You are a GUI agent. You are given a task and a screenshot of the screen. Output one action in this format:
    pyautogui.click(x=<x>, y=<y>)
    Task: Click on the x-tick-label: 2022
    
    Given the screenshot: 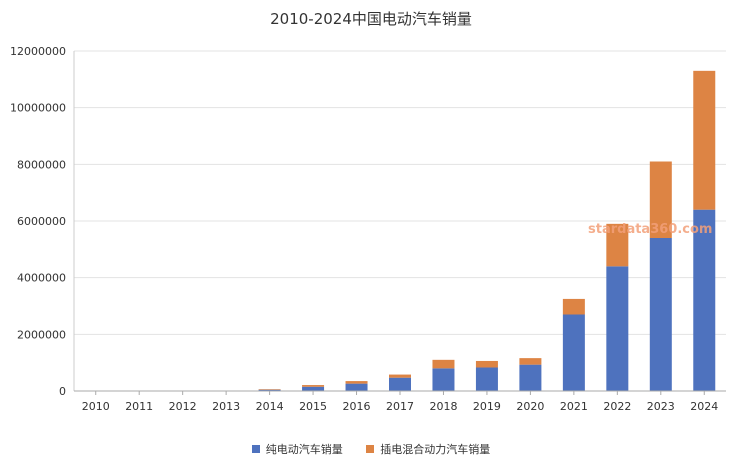 What is the action you would take?
    pyautogui.click(x=617, y=406)
    